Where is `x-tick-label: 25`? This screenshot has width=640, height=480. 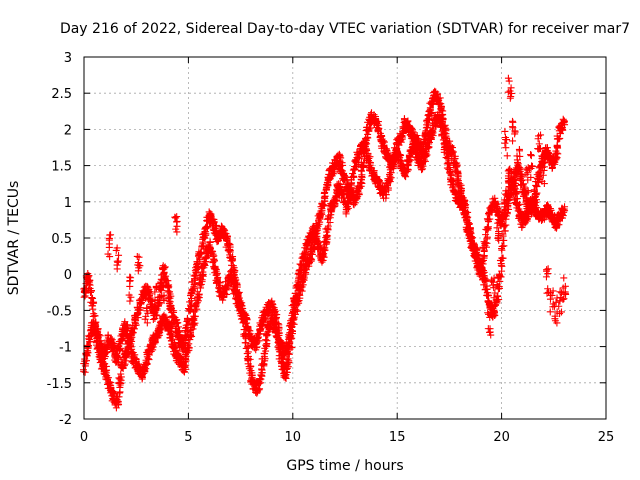
x-tick-label: 25 is located at coordinates (606, 437).